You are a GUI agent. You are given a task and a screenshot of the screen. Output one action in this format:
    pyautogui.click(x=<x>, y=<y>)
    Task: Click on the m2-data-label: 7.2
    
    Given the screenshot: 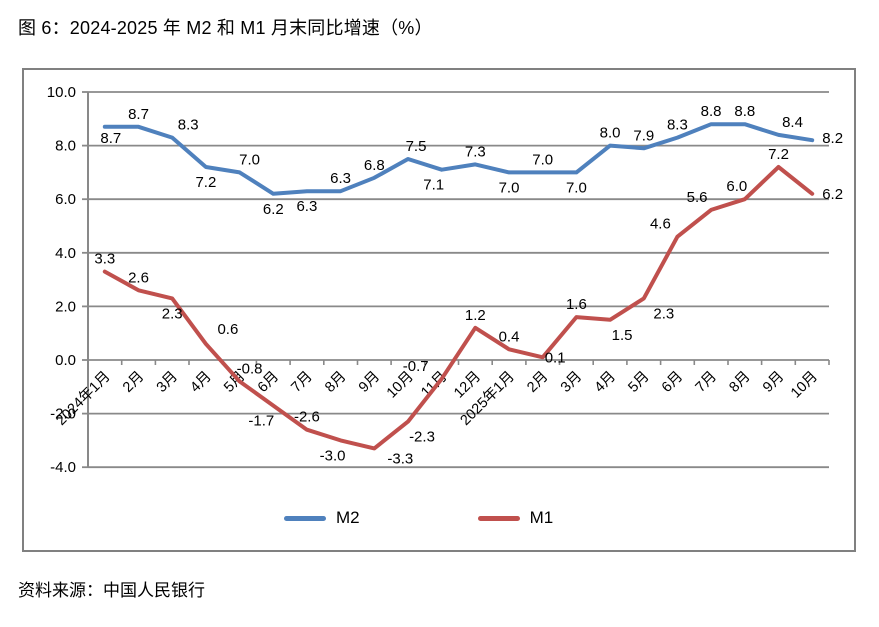 What is the action you would take?
    pyautogui.click(x=205, y=182)
    